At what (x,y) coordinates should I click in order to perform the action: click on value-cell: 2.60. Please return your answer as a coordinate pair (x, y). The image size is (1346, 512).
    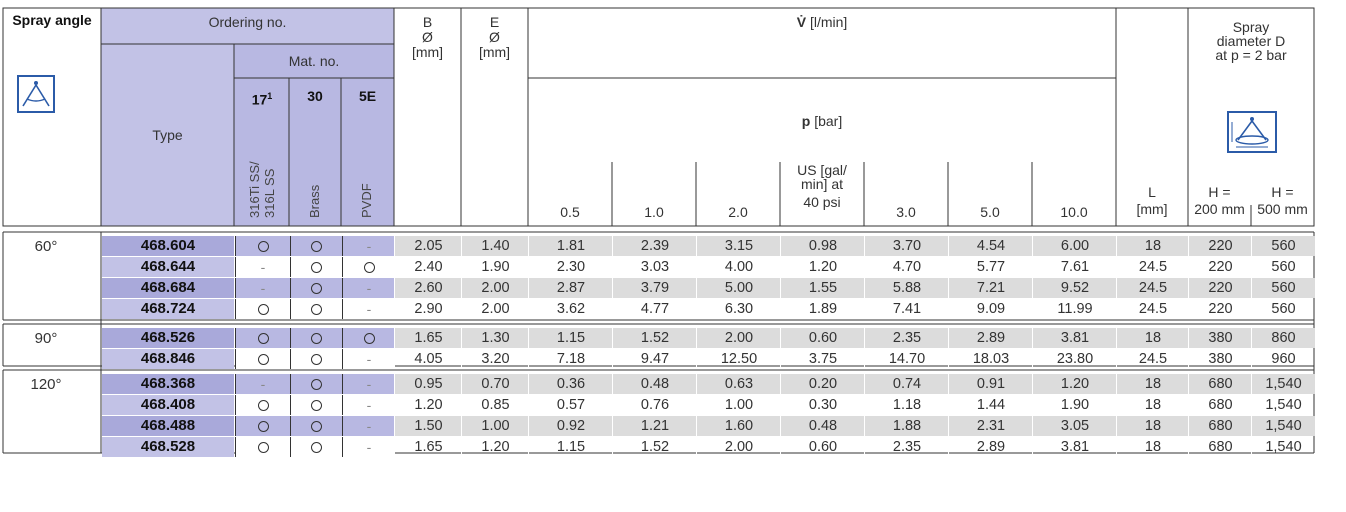
    Looking at the image, I should click on (428, 288).